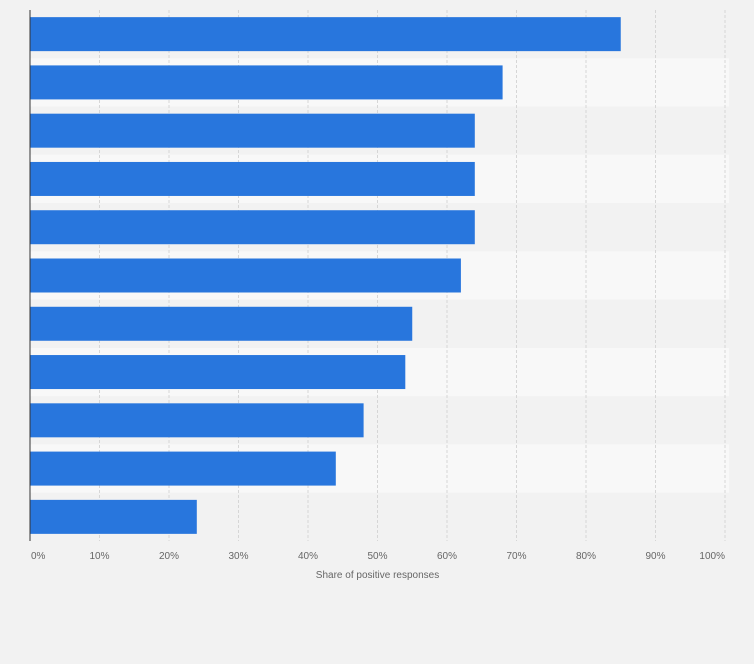 Image resolution: width=754 pixels, height=664 pixels. What do you see at coordinates (99, 556) in the screenshot?
I see `x-tick-label: 10%` at bounding box center [99, 556].